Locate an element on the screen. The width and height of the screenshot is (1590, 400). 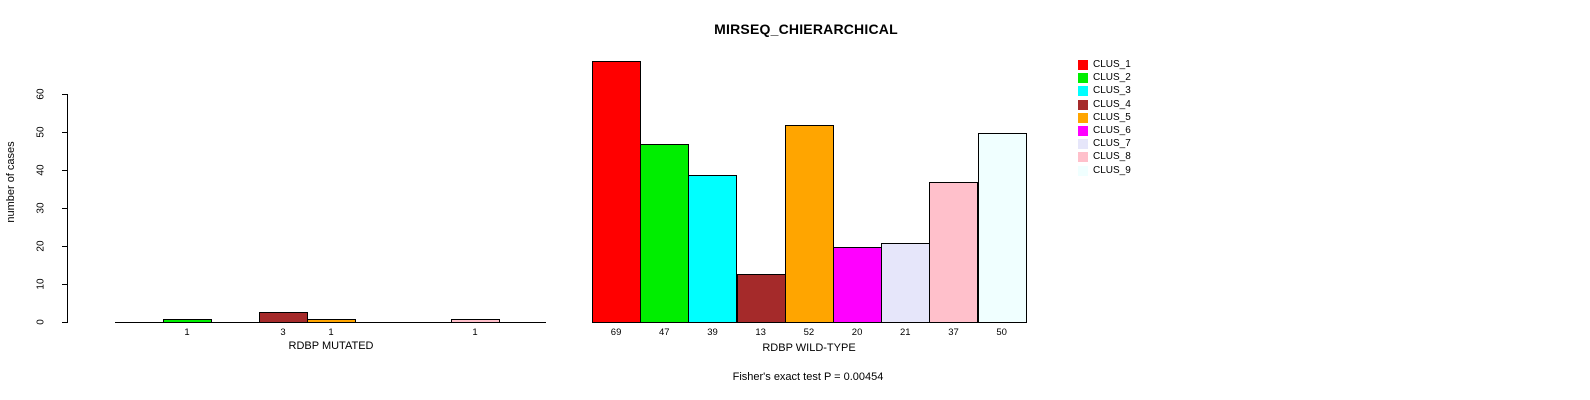
legend-label-CLUS_9: CLUS_9 is located at coordinates (1112, 170).